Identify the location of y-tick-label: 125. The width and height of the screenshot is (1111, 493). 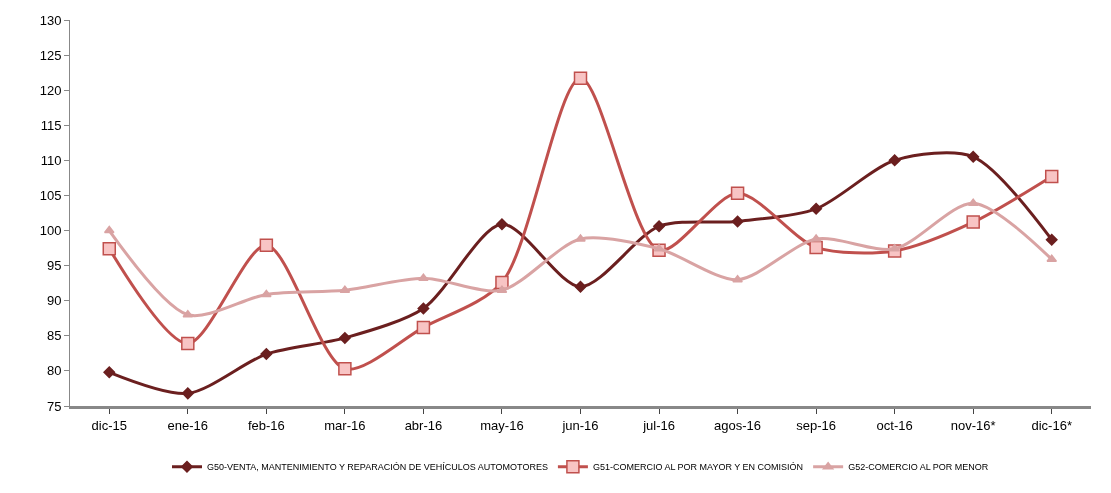
(50, 55).